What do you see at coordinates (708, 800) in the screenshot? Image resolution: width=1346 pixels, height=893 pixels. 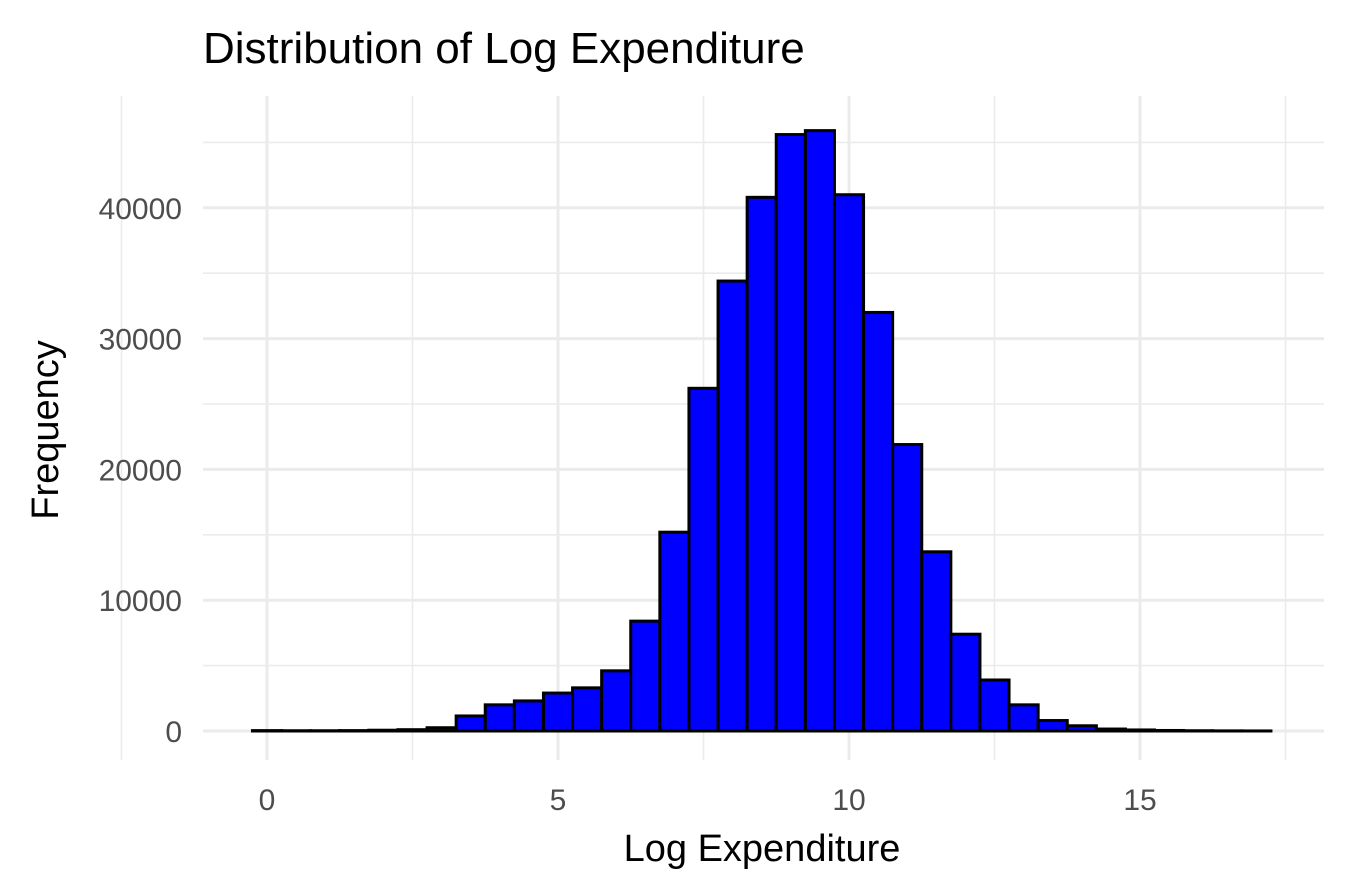 I see `x-tick-labels: 0 5 10 15` at bounding box center [708, 800].